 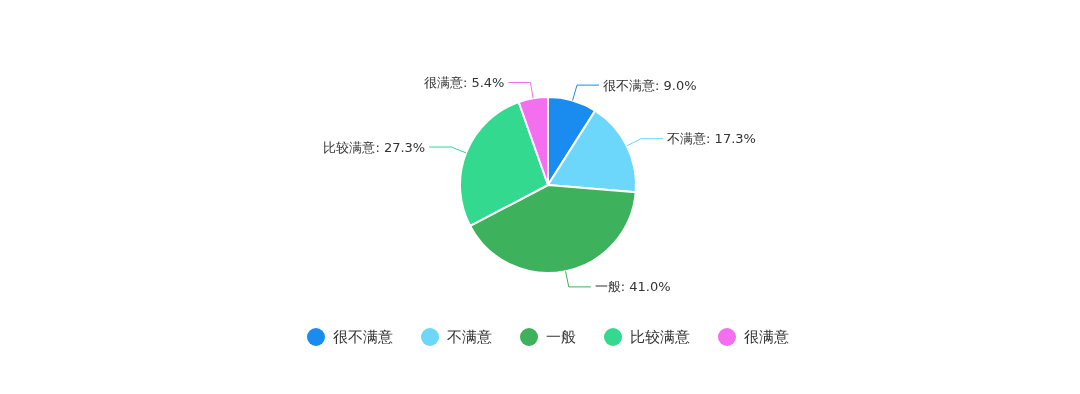 What do you see at coordinates (469, 337) in the screenshot?
I see `legend-label: 不满意` at bounding box center [469, 337].